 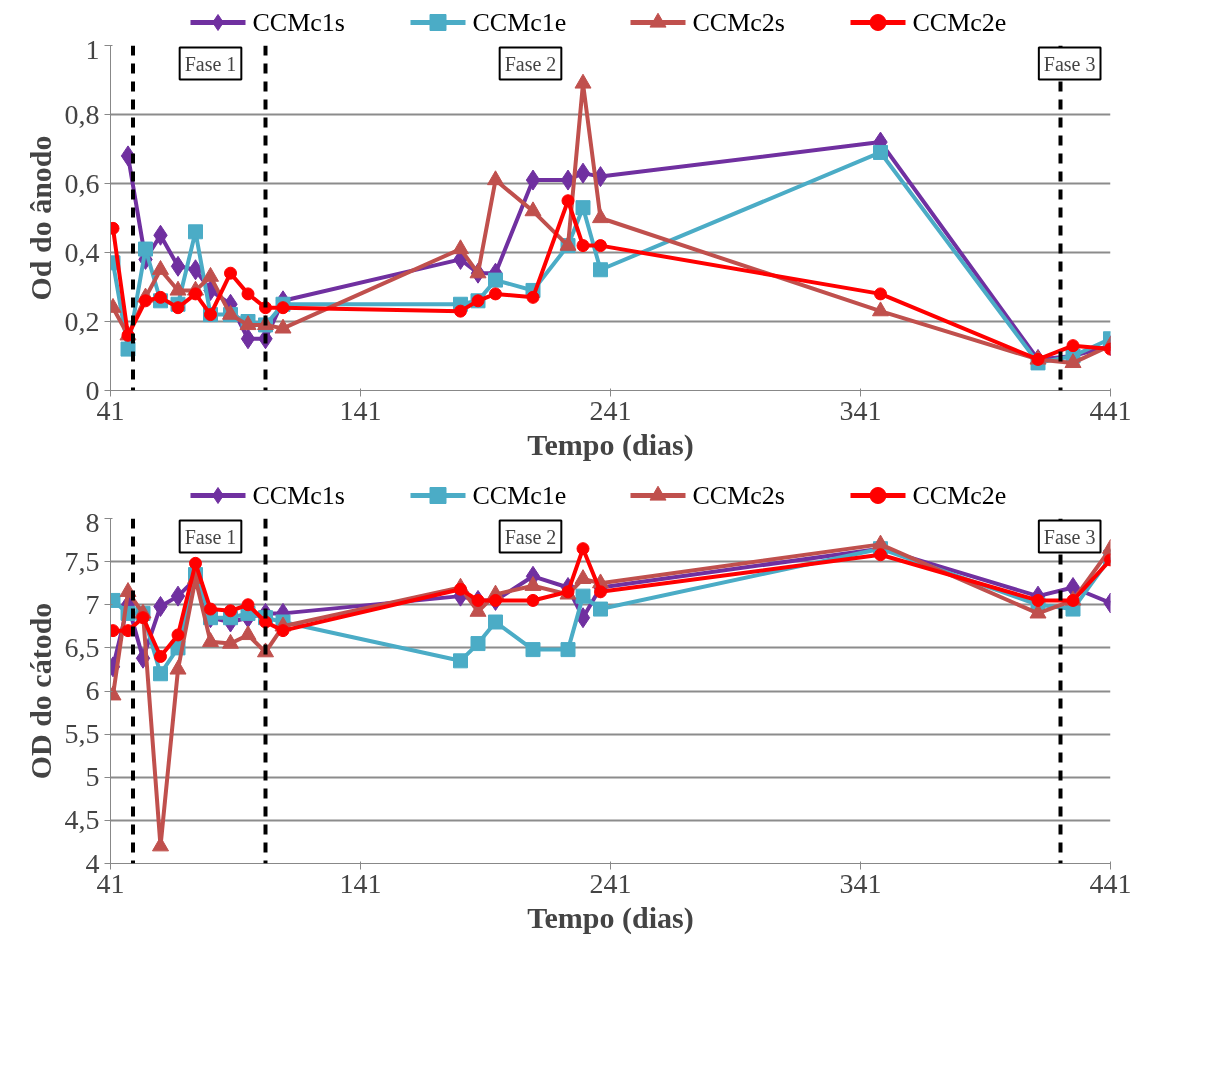 What do you see at coordinates (82, 820) in the screenshot?
I see `y-tick-label: 4,5` at bounding box center [82, 820].